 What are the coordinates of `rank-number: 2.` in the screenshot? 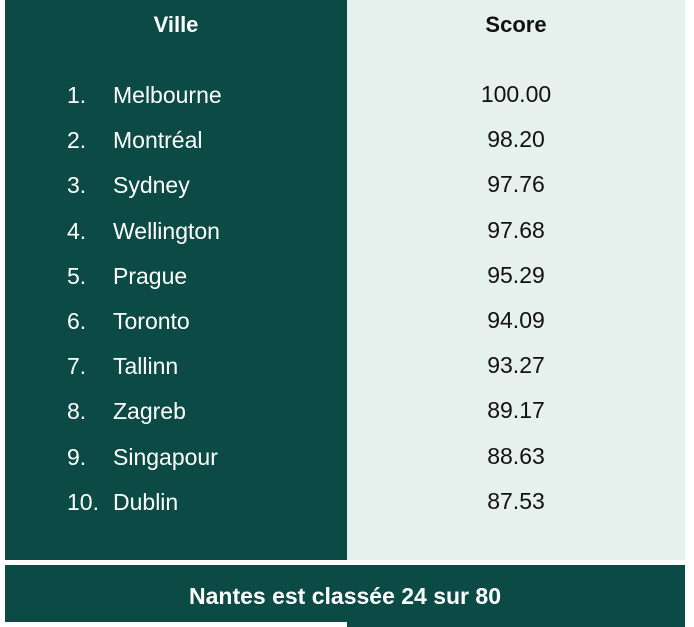 It's located at (77, 140).